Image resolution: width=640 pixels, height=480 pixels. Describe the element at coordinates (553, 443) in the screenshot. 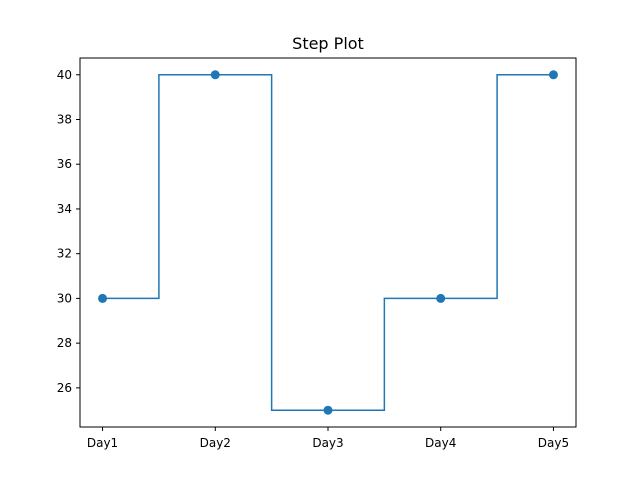

I see `x-tick-label: Day5` at that location.